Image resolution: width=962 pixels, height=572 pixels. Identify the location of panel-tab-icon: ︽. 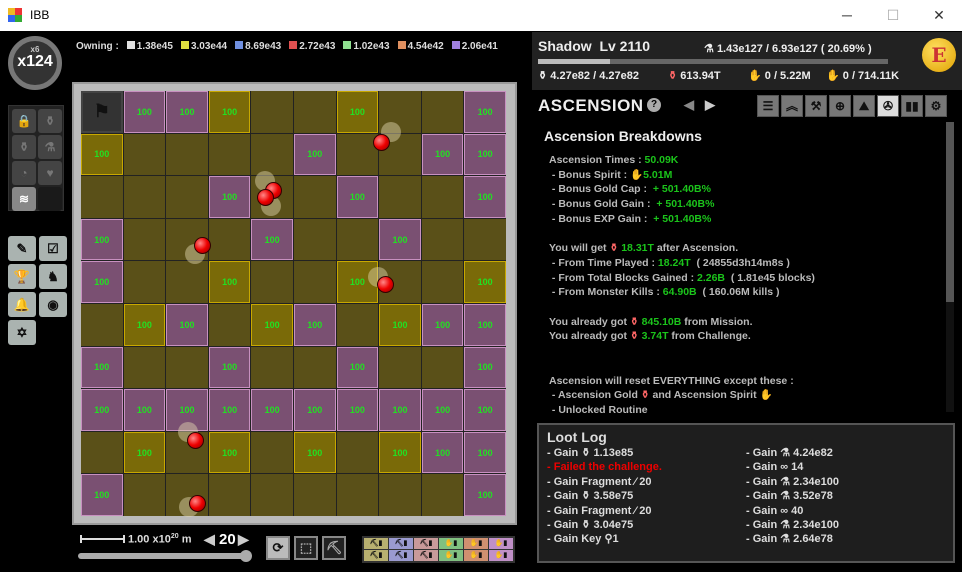
(792, 106).